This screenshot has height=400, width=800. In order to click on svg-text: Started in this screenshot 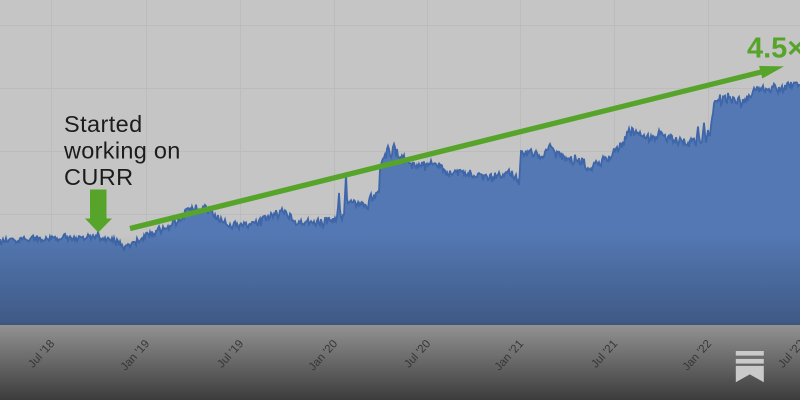, I will do `click(103, 124)`.